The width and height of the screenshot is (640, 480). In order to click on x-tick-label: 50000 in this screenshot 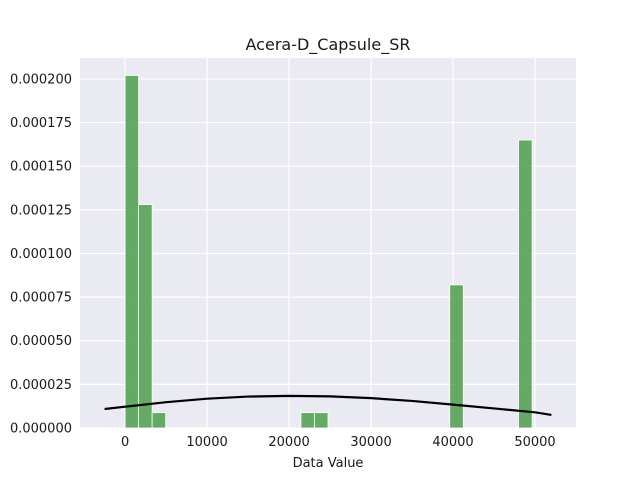, I will do `click(534, 442)`.